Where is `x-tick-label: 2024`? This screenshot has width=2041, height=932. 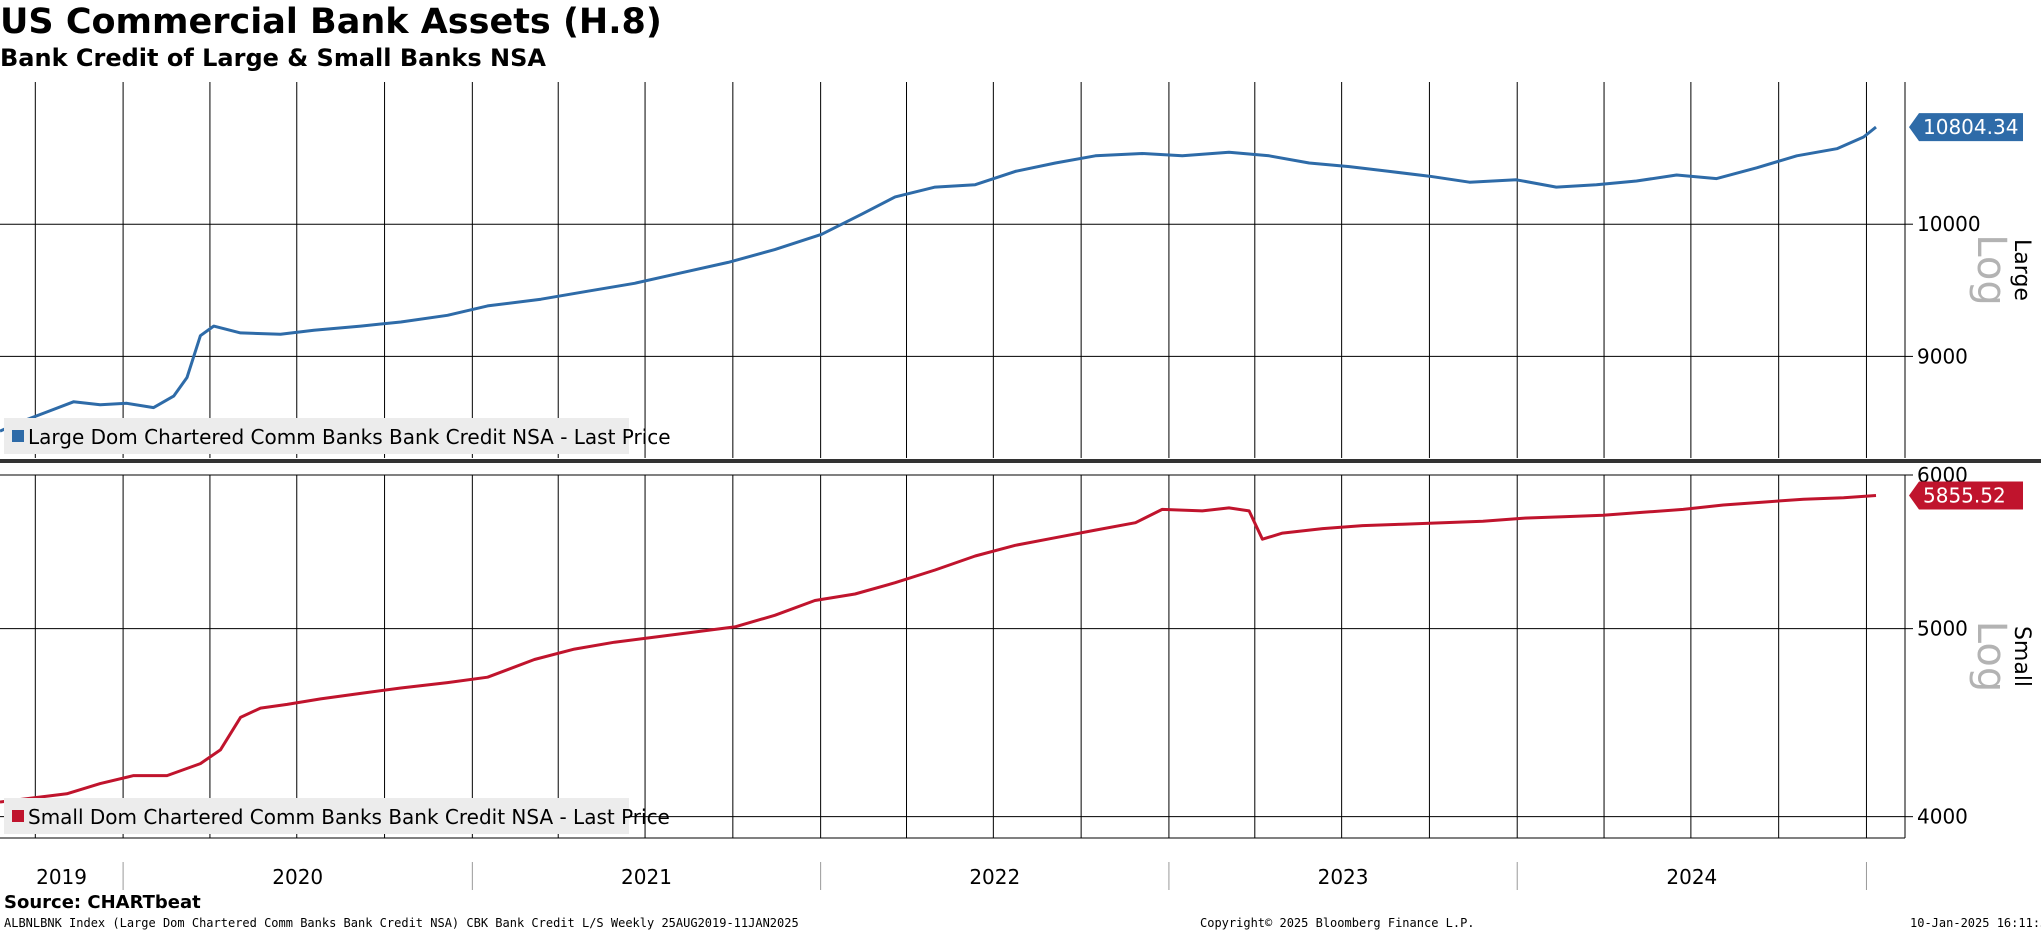 x-tick-label: 2024 is located at coordinates (1691, 877).